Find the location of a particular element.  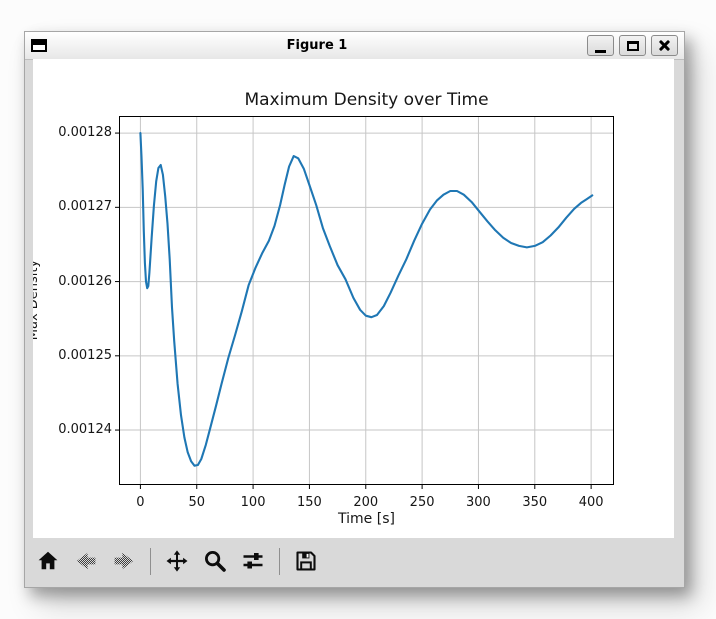

back-icon is located at coordinates (86, 561).